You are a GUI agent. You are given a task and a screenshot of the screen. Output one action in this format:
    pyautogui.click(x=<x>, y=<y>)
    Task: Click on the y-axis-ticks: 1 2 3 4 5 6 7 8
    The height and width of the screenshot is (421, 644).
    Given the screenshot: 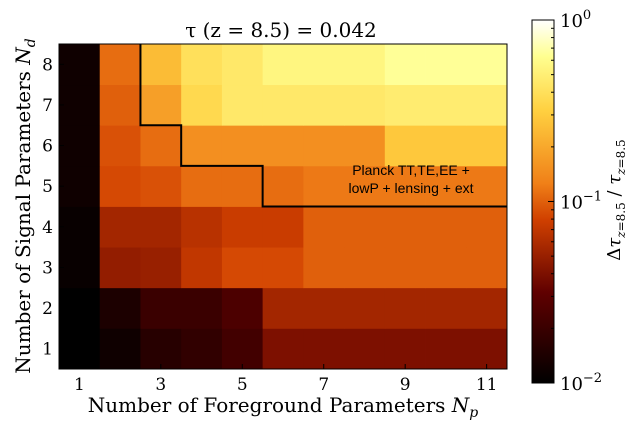 What is the action you would take?
    pyautogui.click(x=53, y=207)
    